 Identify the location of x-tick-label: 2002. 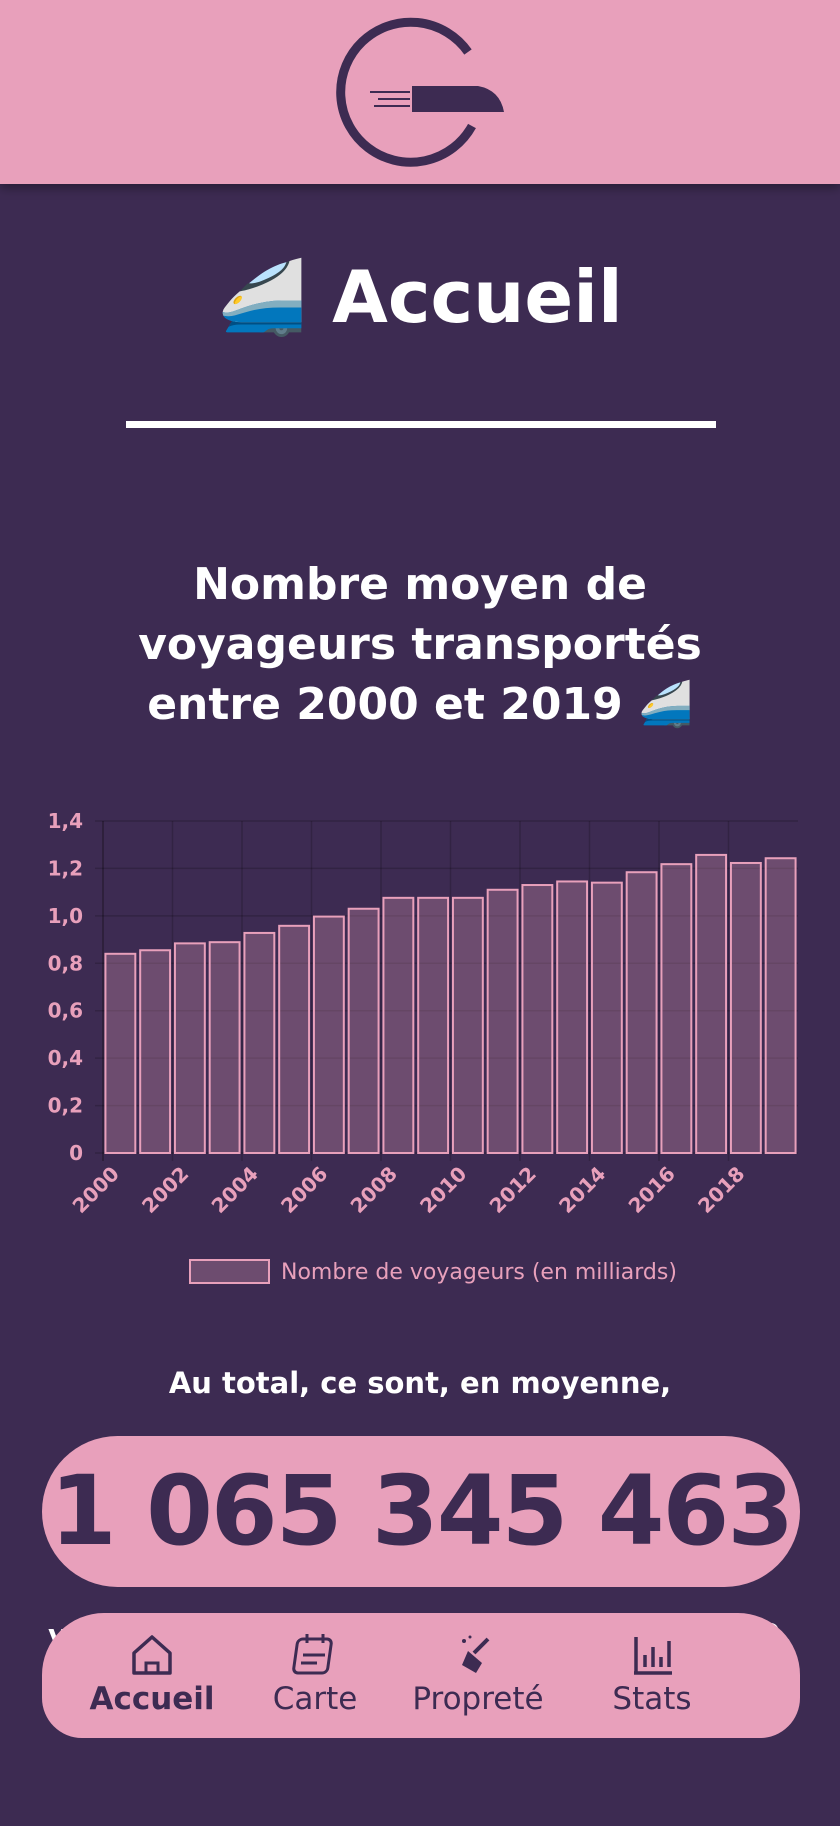
(165, 1190).